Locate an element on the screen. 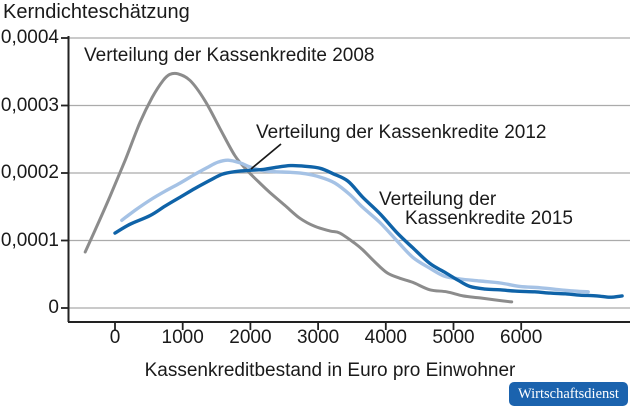  chart-title: Kerndichteschätzung is located at coordinates (96, 12).